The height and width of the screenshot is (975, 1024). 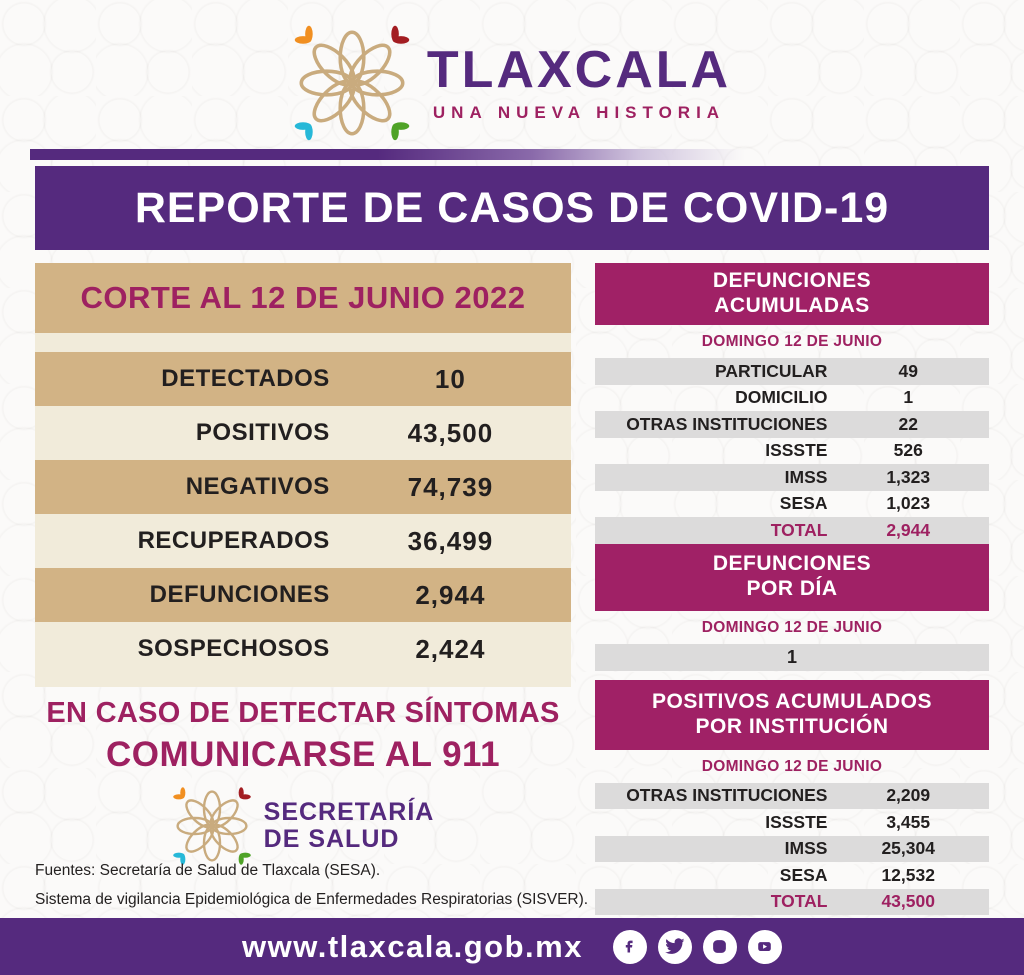 I want to click on table-row: OTRAS INSTITUCIONES 22, so click(x=792, y=424).